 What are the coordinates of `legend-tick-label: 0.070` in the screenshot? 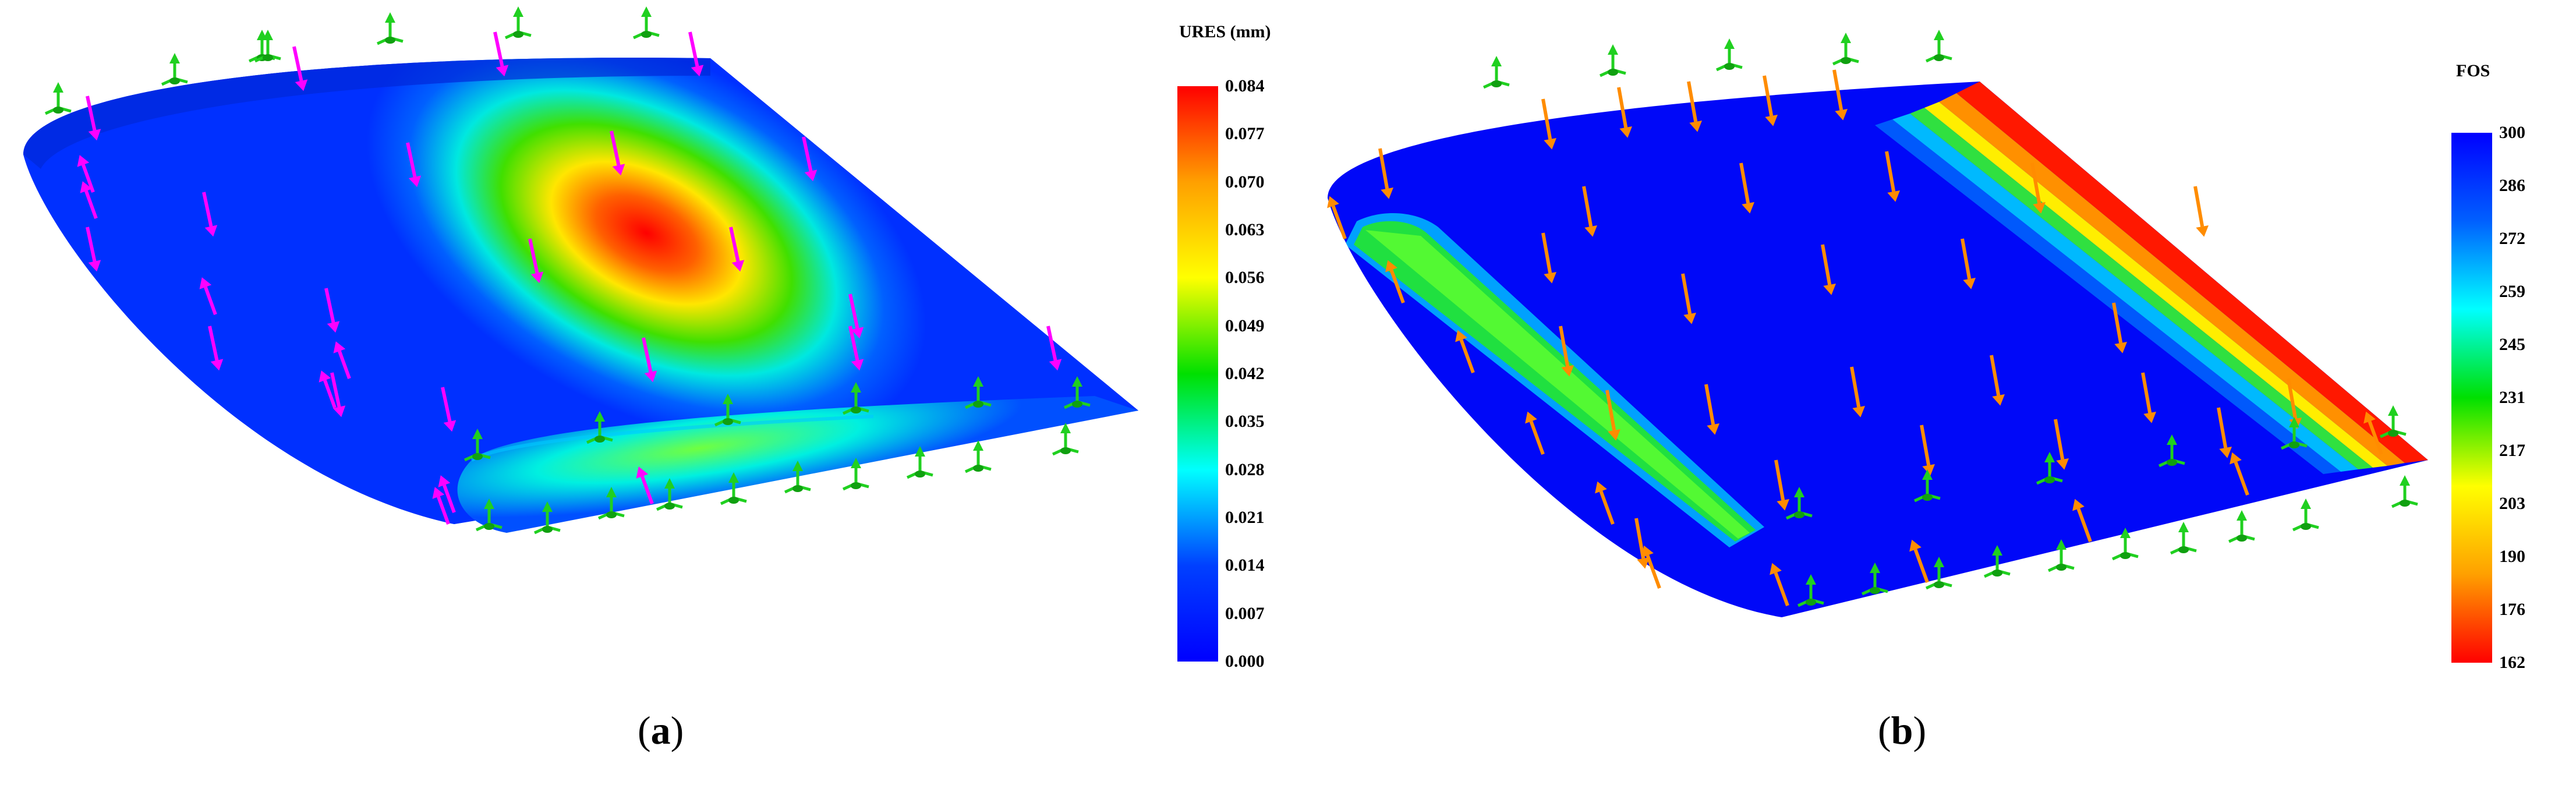 It's located at (1245, 182).